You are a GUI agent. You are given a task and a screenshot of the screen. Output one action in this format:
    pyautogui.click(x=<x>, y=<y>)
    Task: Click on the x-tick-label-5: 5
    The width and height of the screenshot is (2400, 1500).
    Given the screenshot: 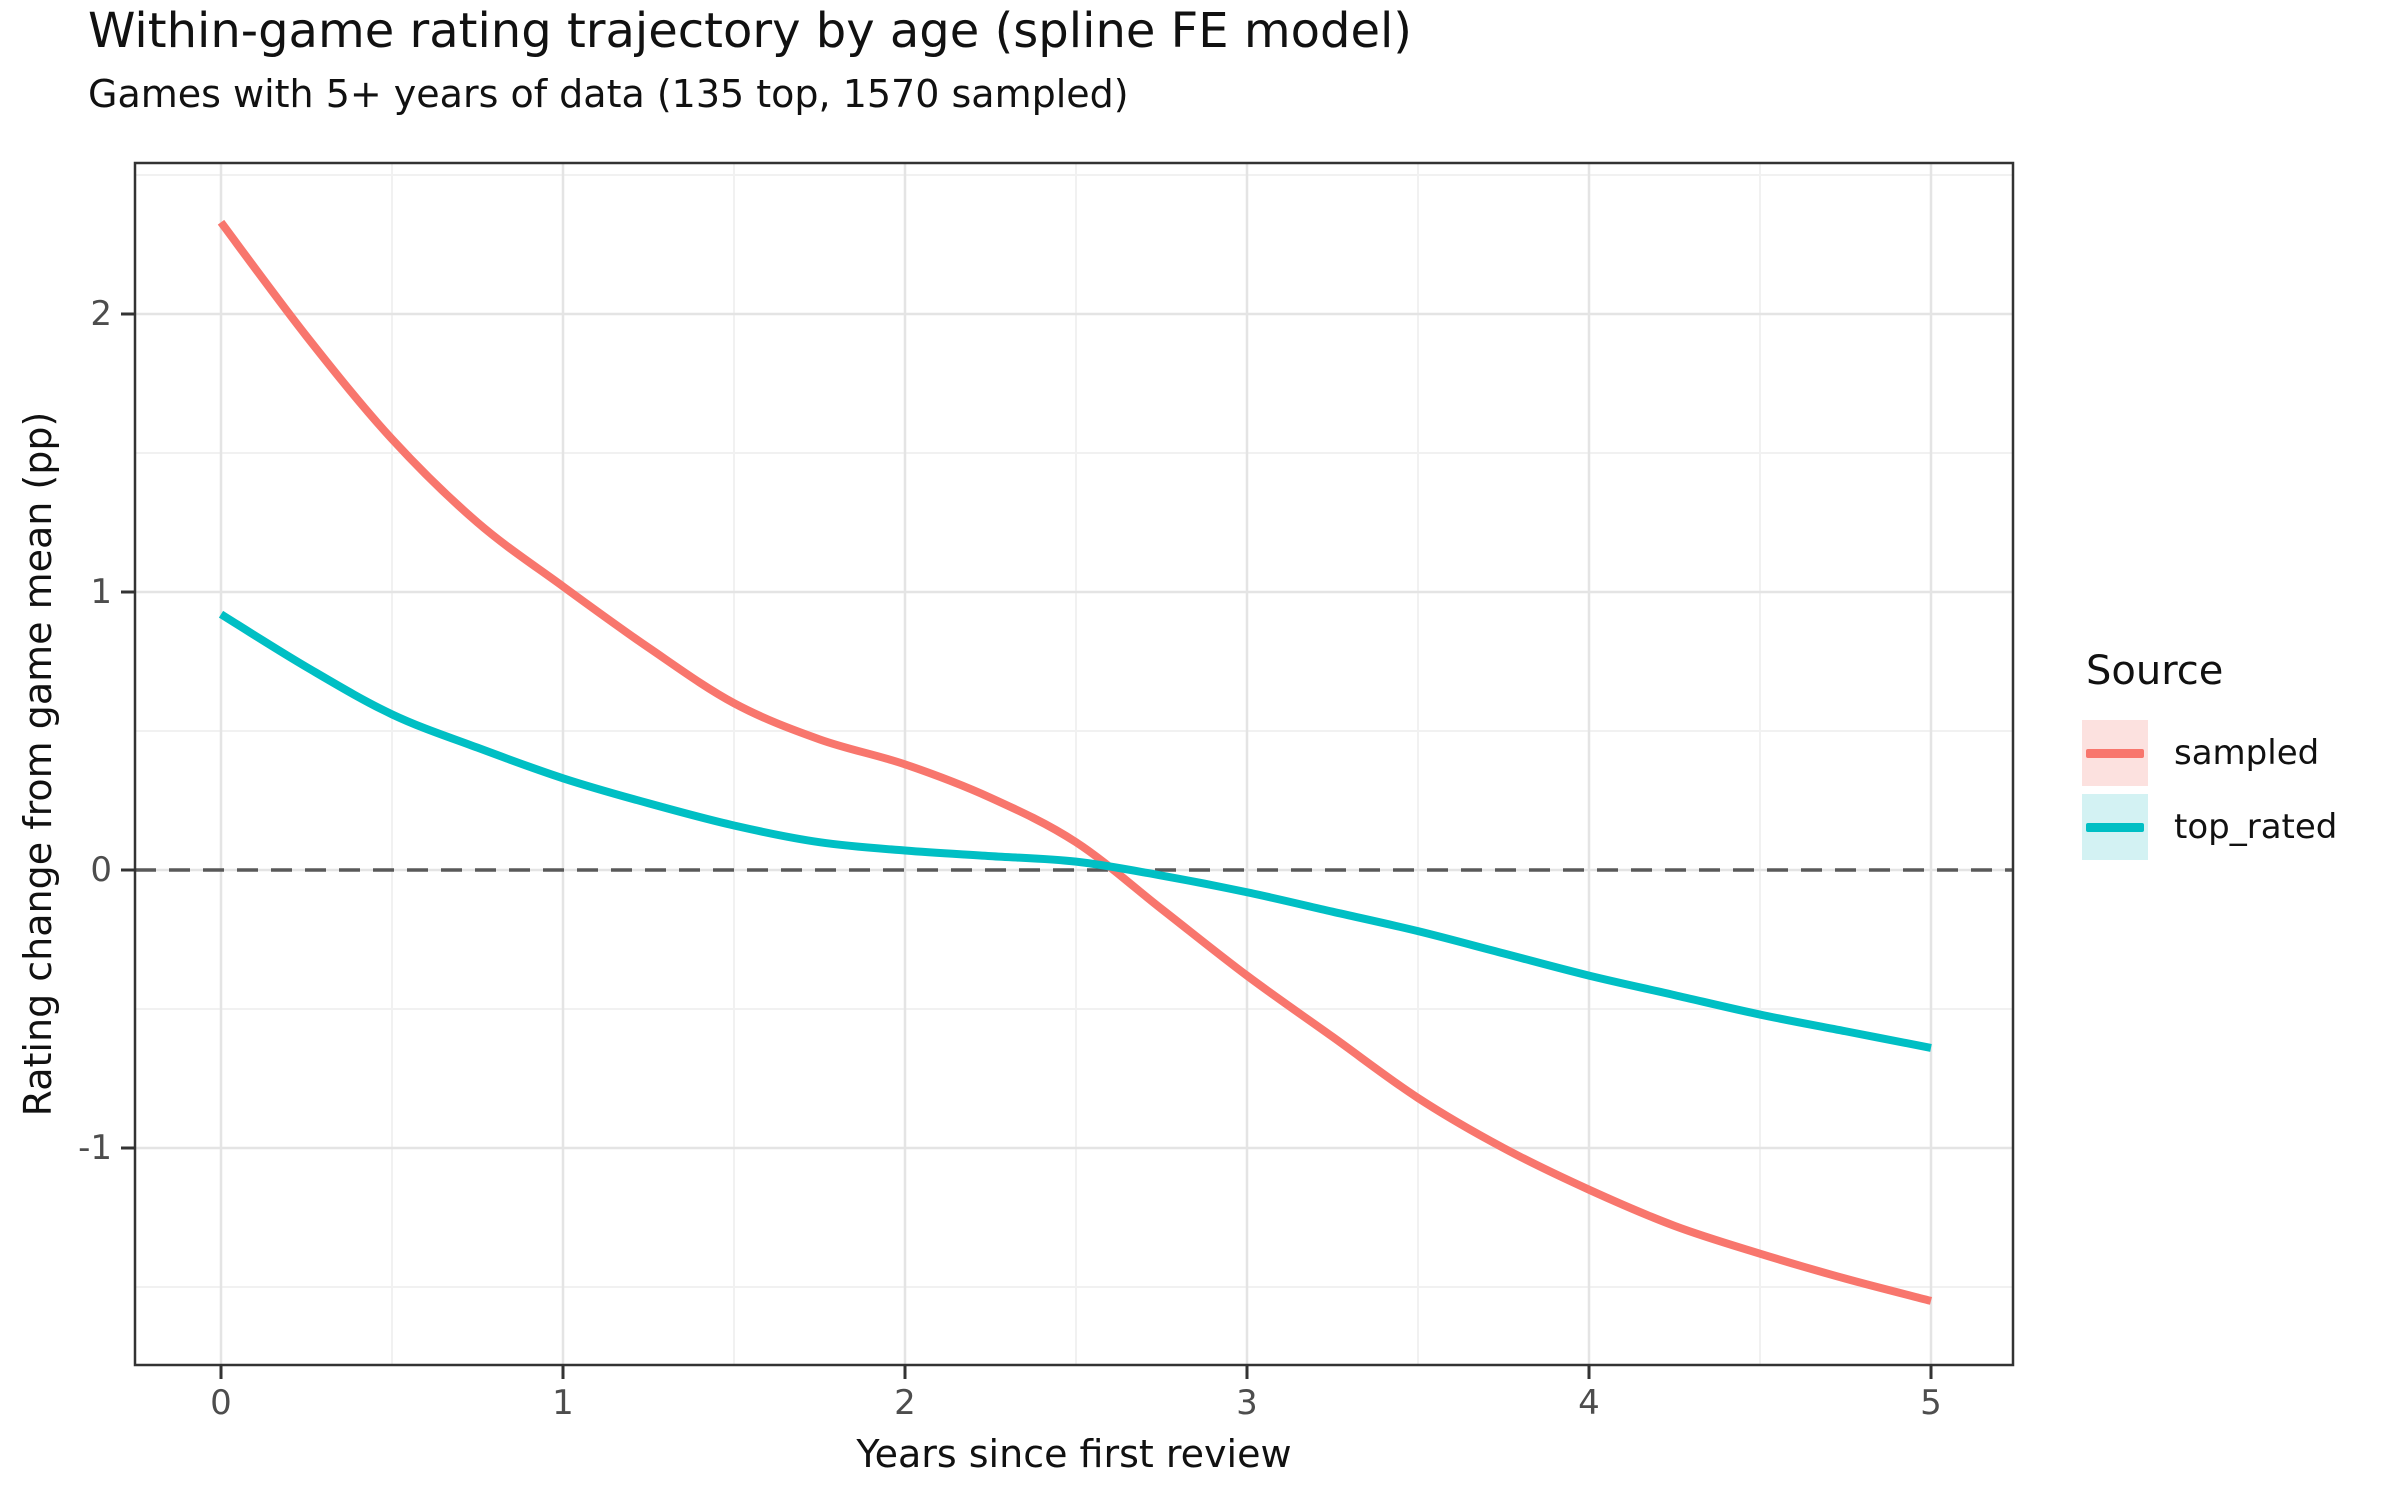 What is the action you would take?
    pyautogui.click(x=1931, y=1403)
    